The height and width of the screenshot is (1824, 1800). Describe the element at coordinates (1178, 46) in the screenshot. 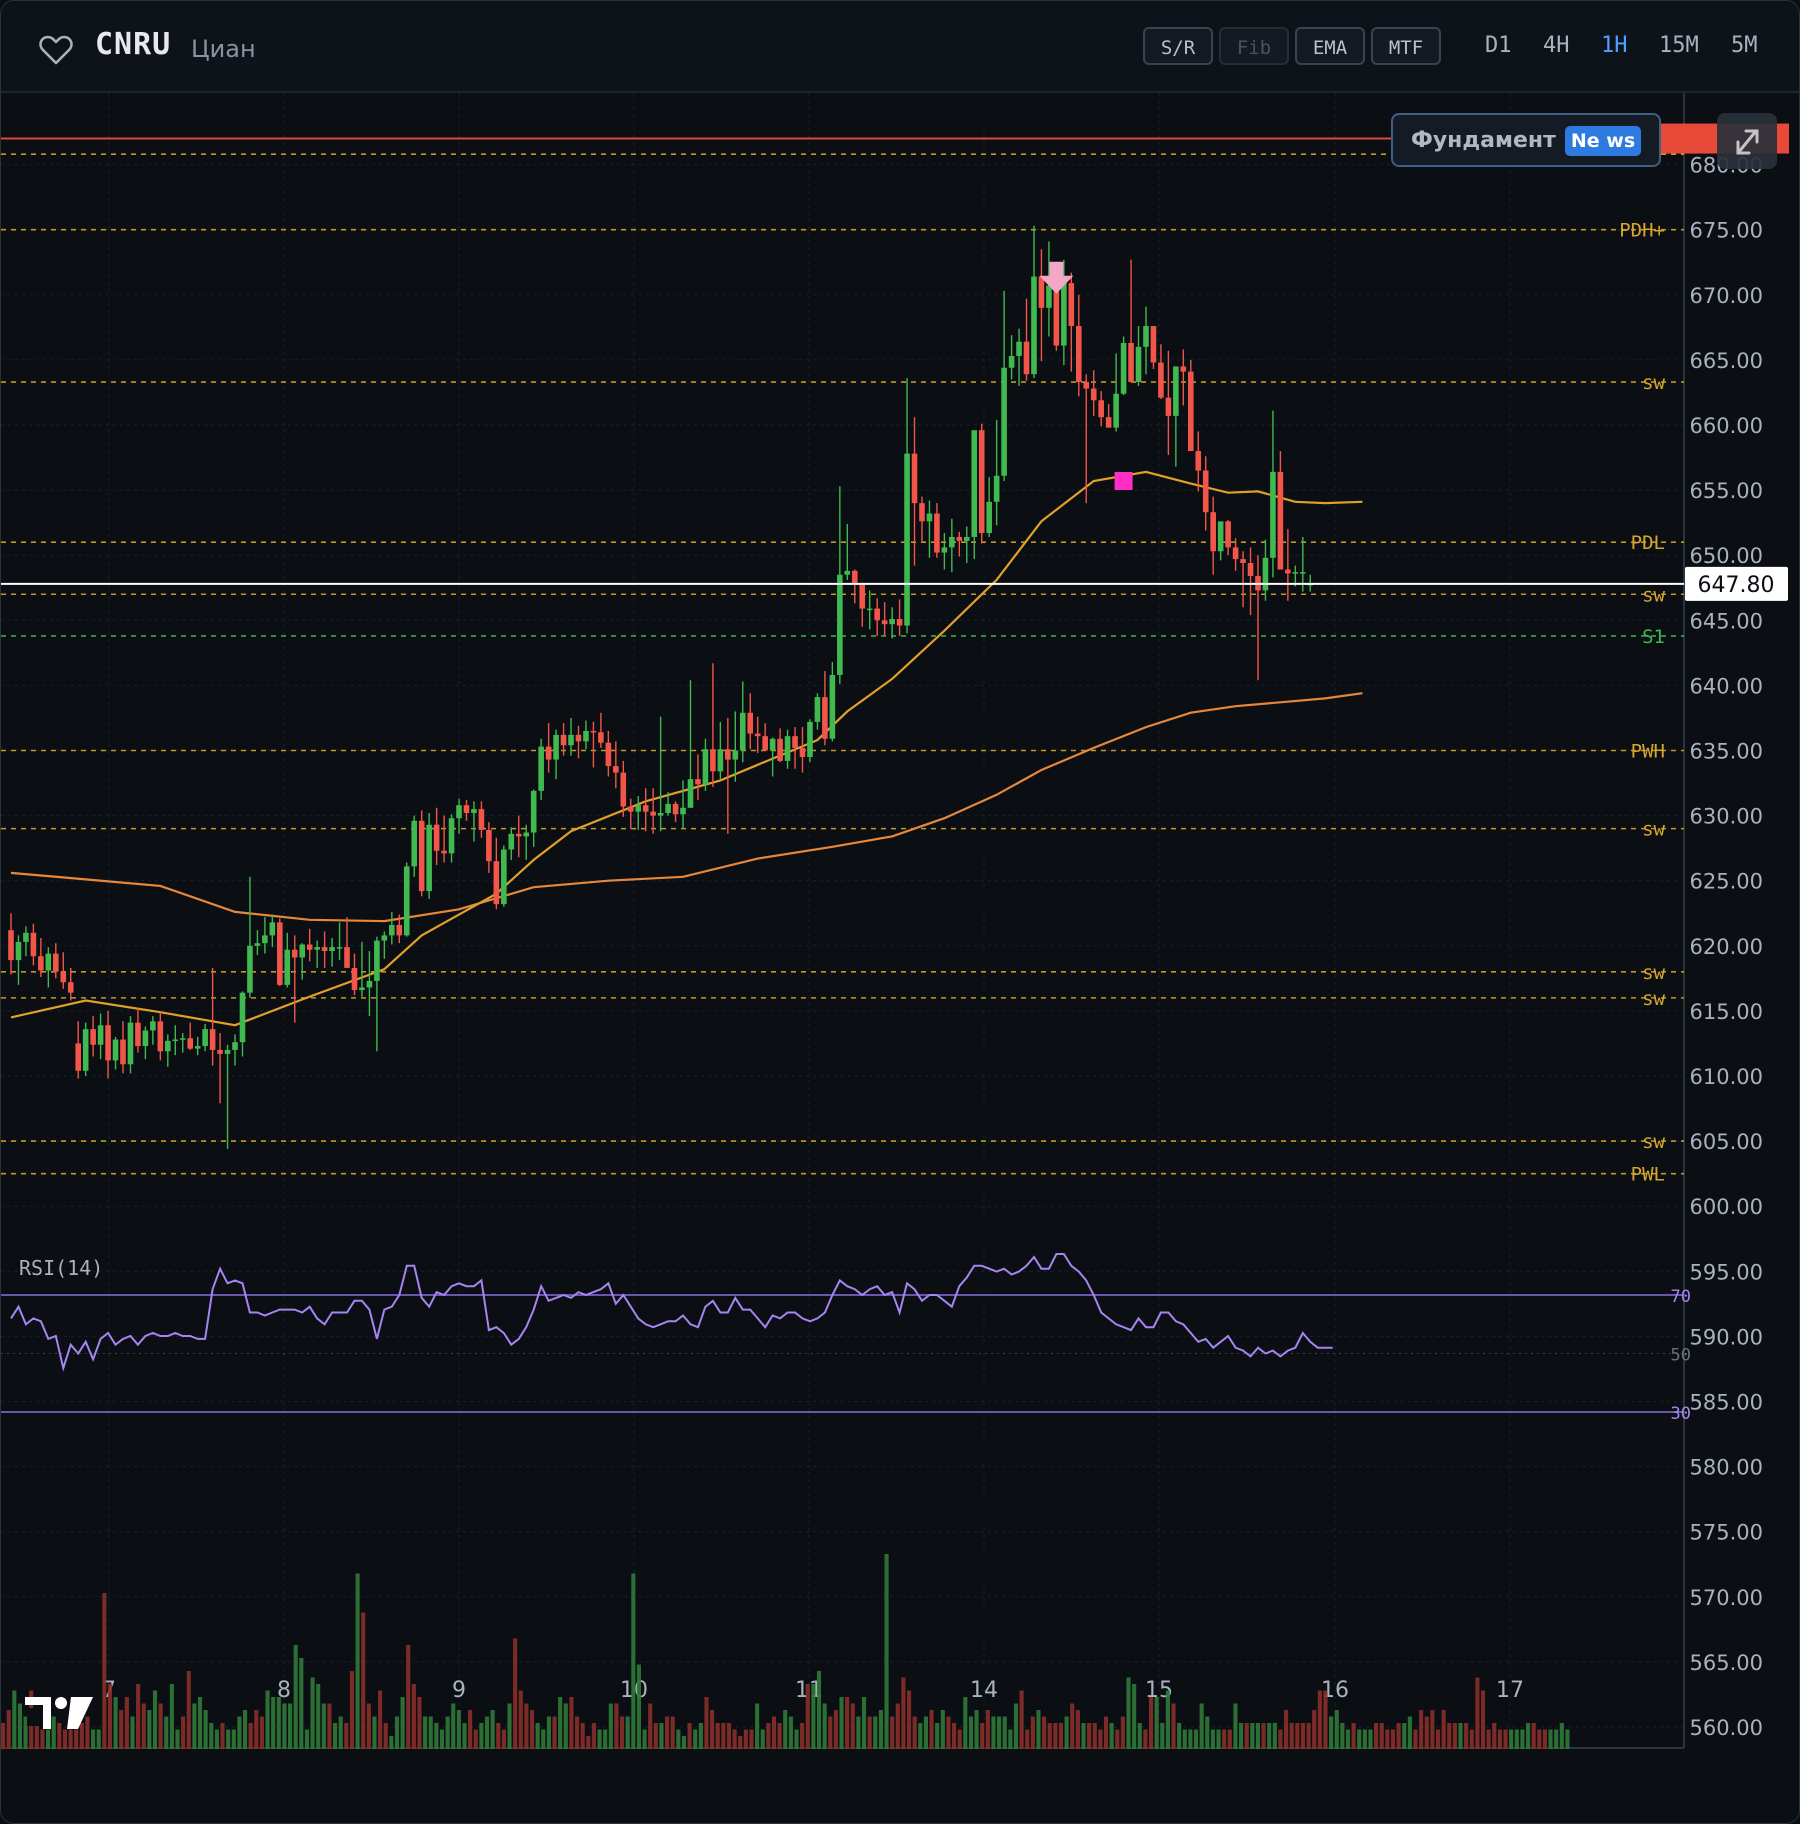

I see `sr-toggle-button: S/R` at that location.